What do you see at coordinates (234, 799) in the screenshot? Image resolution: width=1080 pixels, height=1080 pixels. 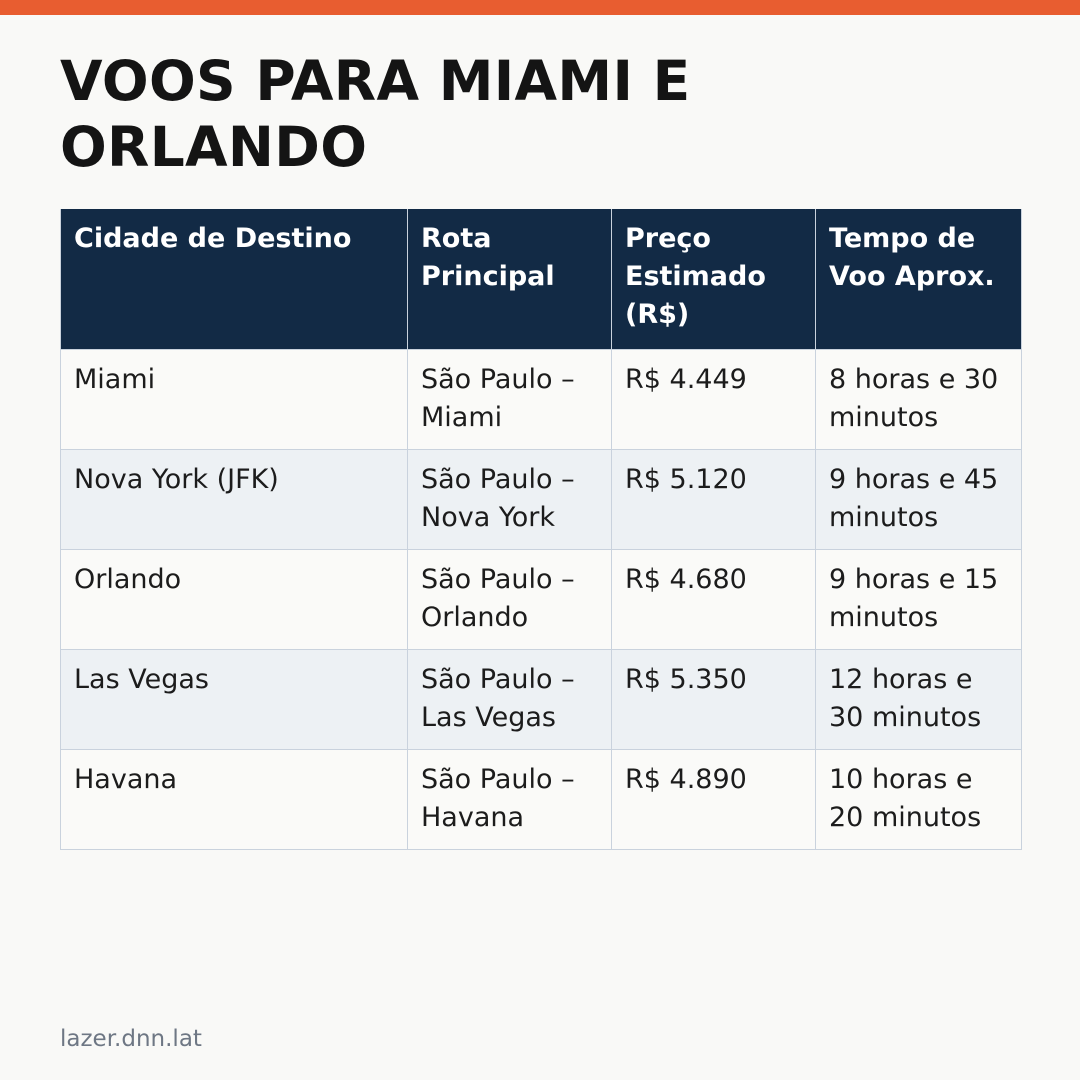 I see `cell-destination: Havana` at bounding box center [234, 799].